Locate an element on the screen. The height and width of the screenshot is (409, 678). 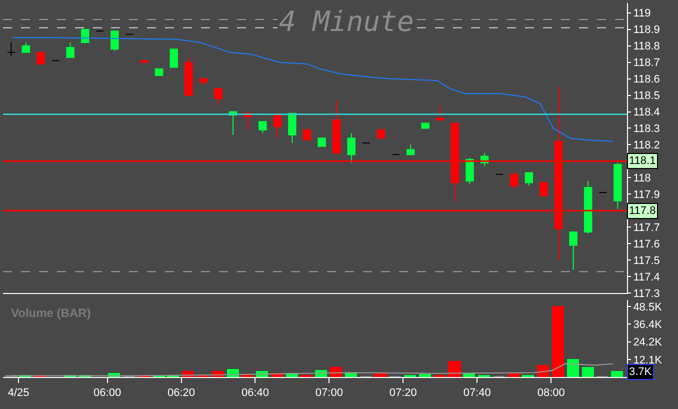
x-tick-label: 08:00 is located at coordinates (551, 393).